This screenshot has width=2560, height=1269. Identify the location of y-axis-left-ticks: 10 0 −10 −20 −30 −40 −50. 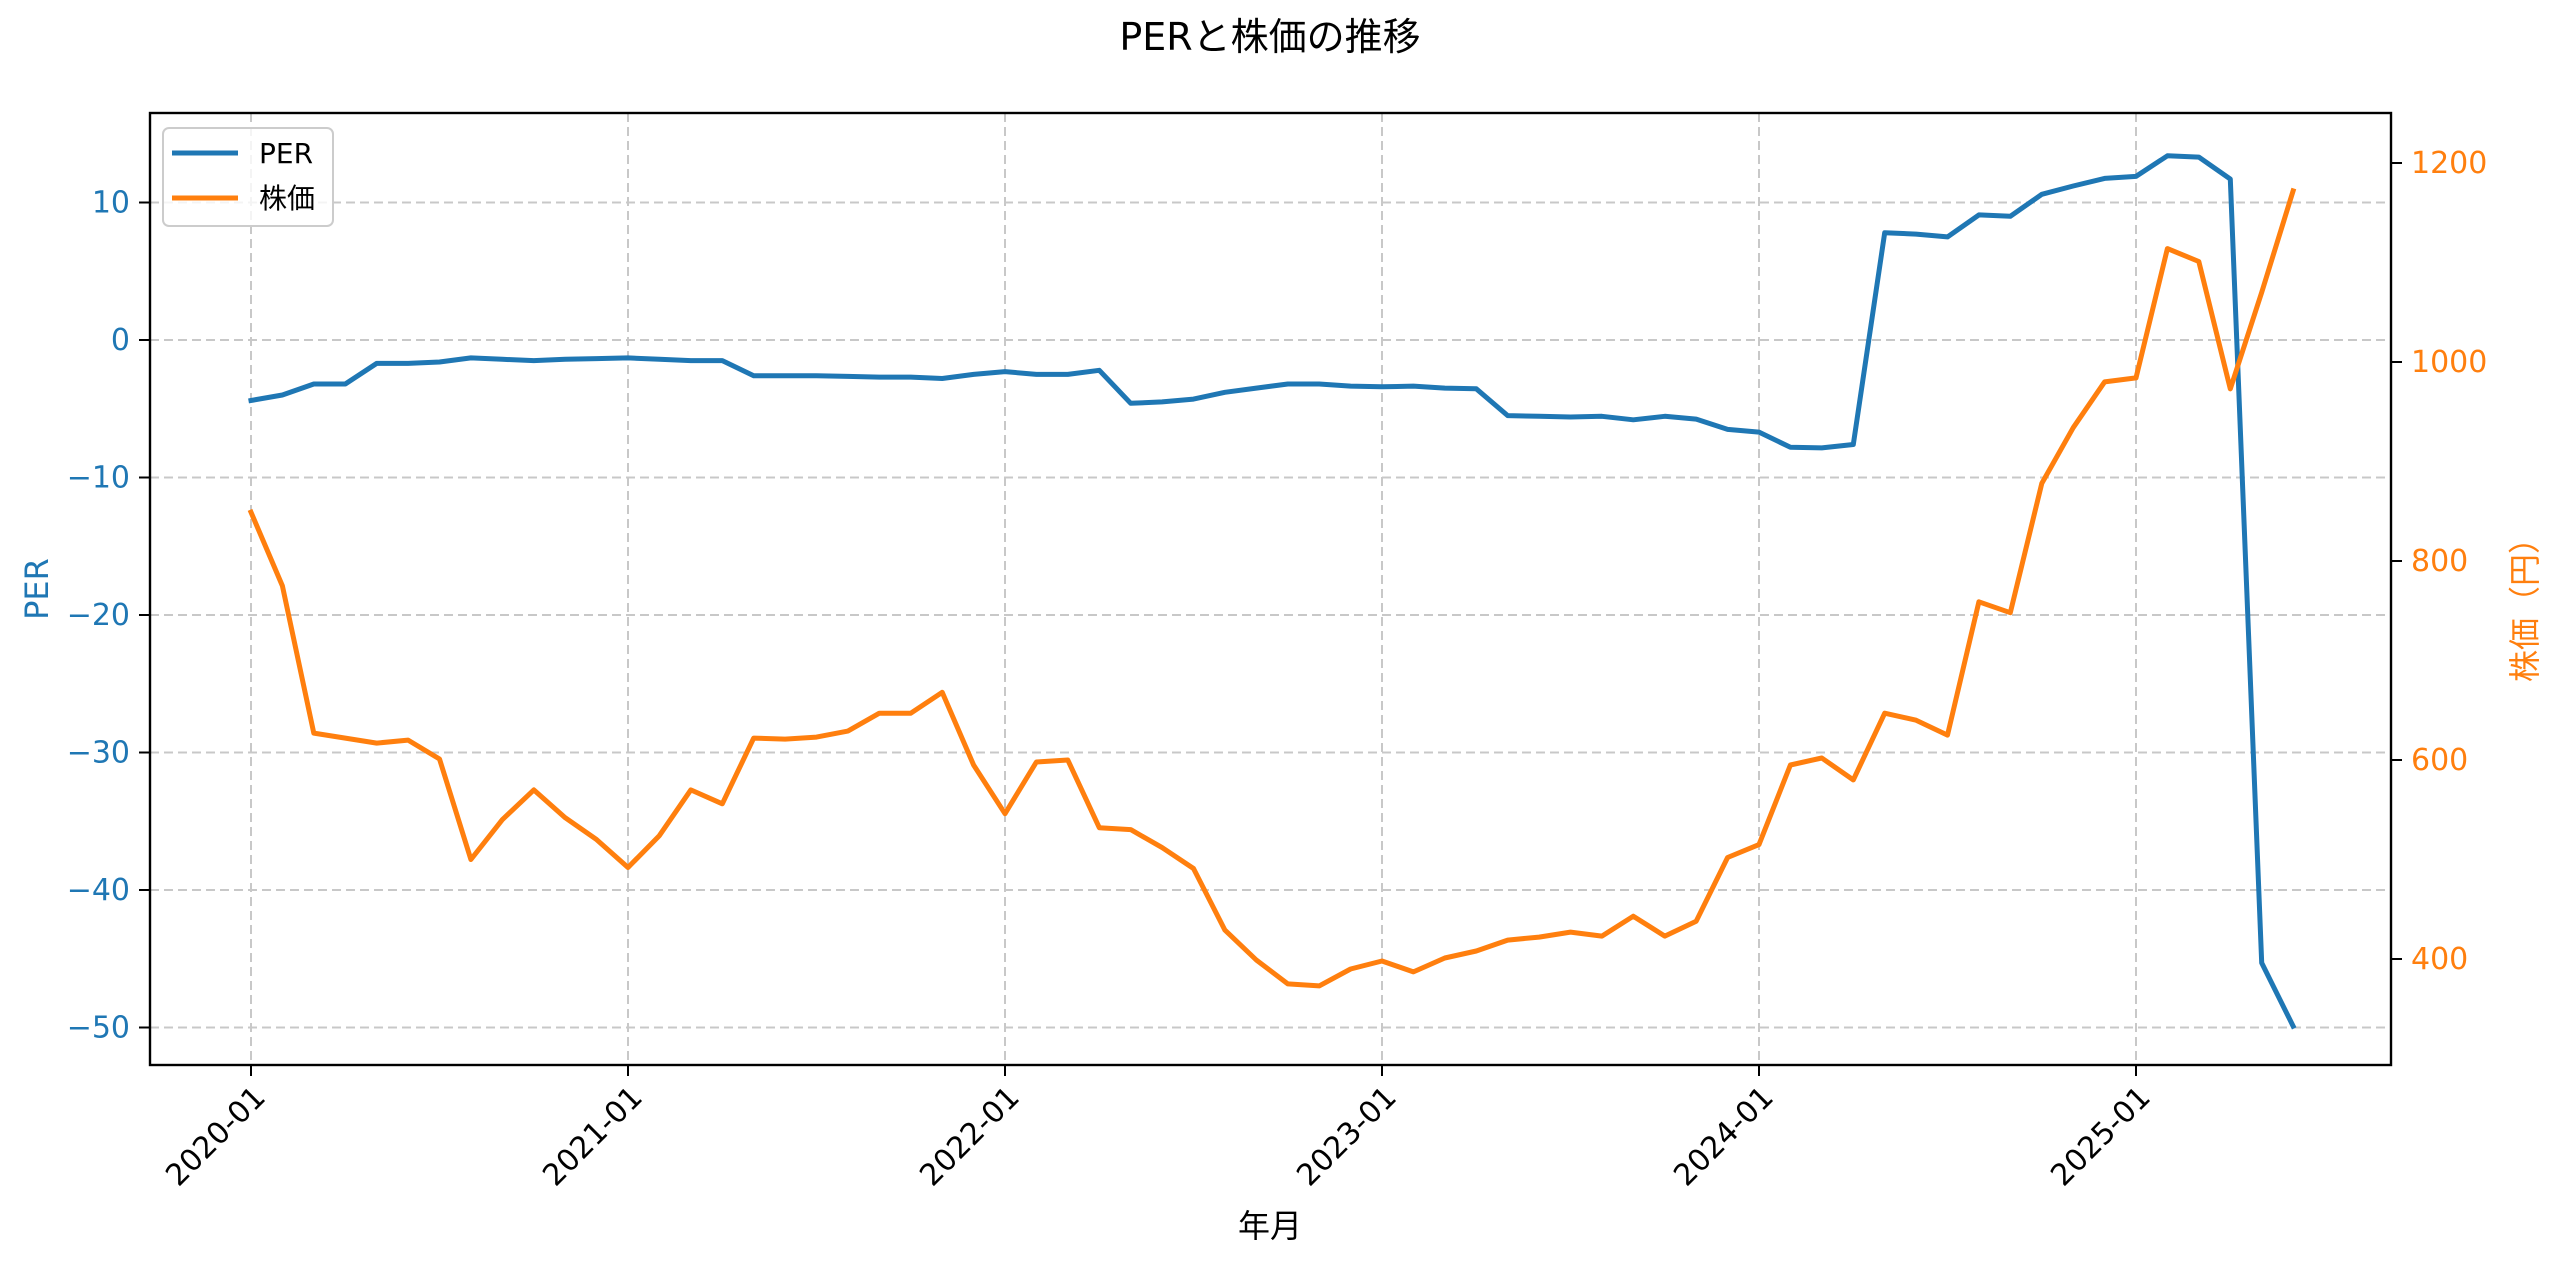
(108, 616).